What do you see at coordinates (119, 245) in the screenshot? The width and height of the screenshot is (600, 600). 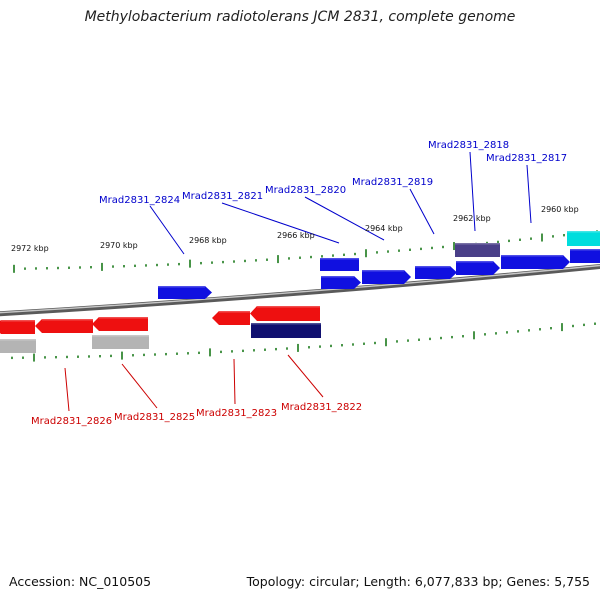 I see `scale-label-2970: 2970 kbp` at bounding box center [119, 245].